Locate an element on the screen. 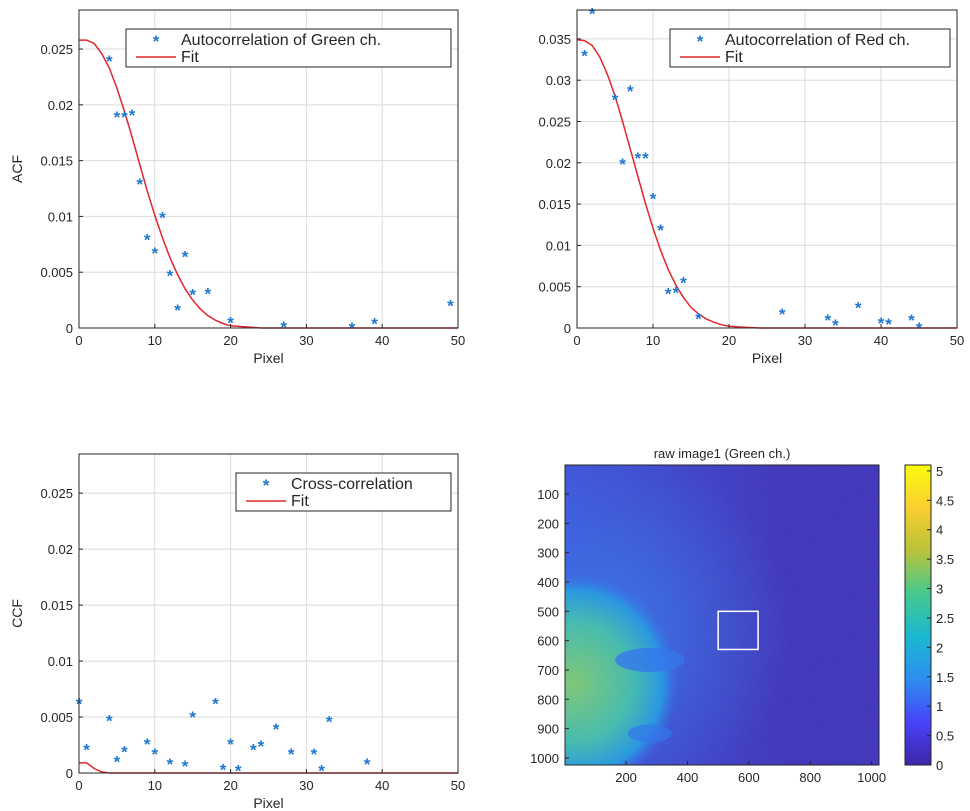 This screenshot has width=970, height=811. x-tick-label: 40 is located at coordinates (881, 340).